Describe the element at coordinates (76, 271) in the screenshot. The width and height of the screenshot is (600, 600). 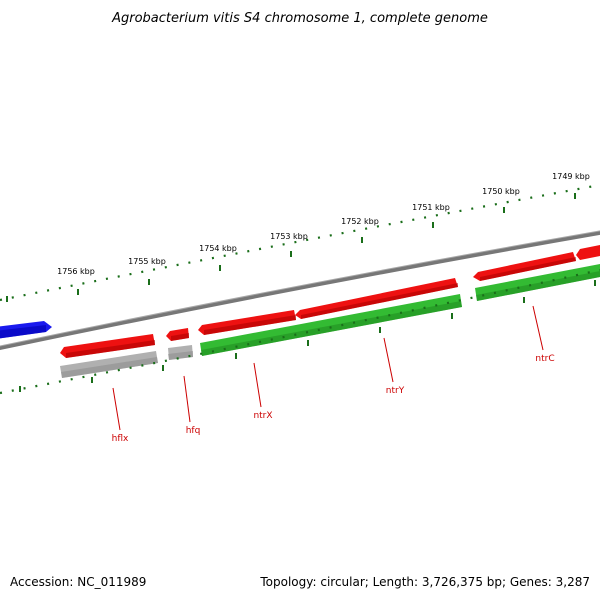
I see `scale-label-1756: 1756 kbp` at that location.